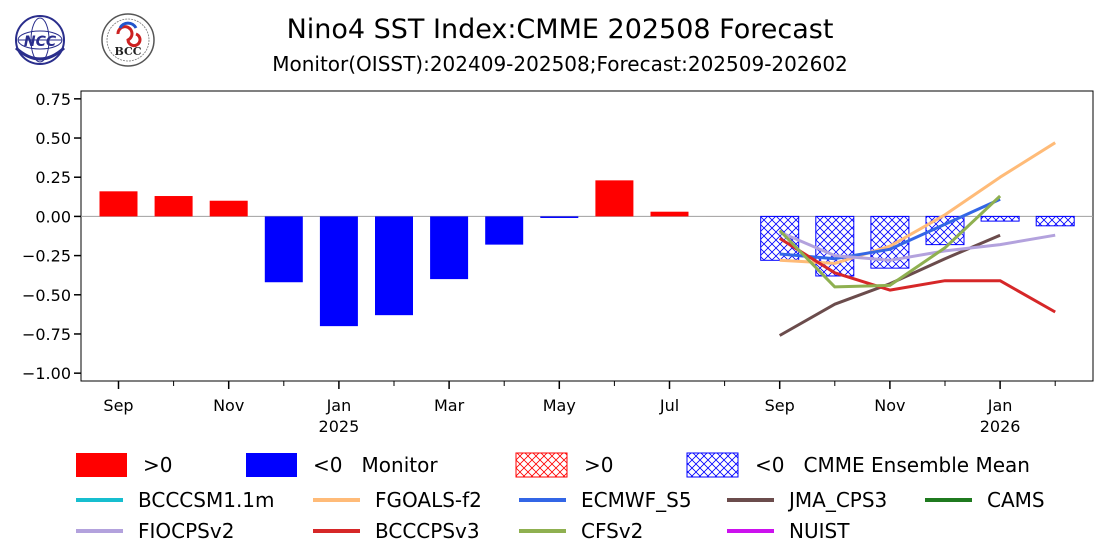 This screenshot has height=560, width=1120. I want to click on model-line-bcccpsv3, so click(917, 275).